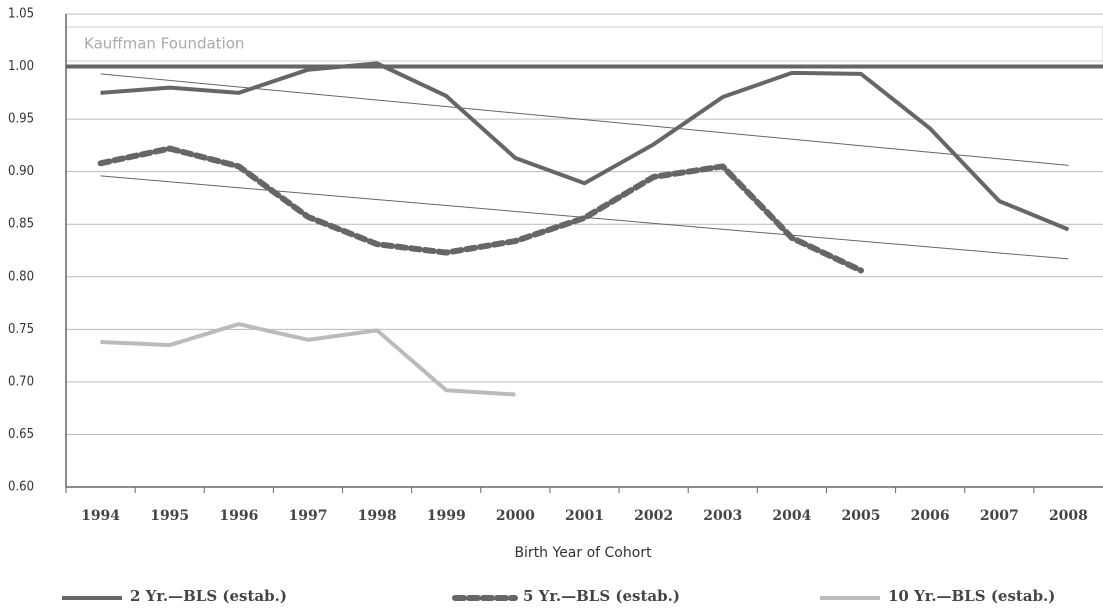  Describe the element at coordinates (307, 516) in the screenshot. I see `x-tick-label: 1997` at that location.